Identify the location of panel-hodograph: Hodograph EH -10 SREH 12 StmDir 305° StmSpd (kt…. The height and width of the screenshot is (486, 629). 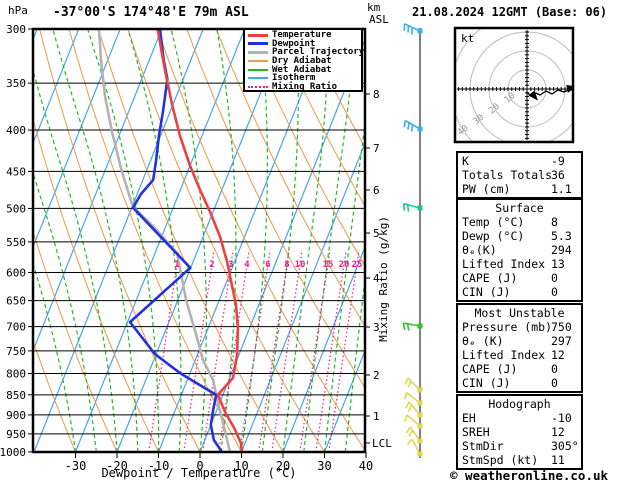
(519, 432).